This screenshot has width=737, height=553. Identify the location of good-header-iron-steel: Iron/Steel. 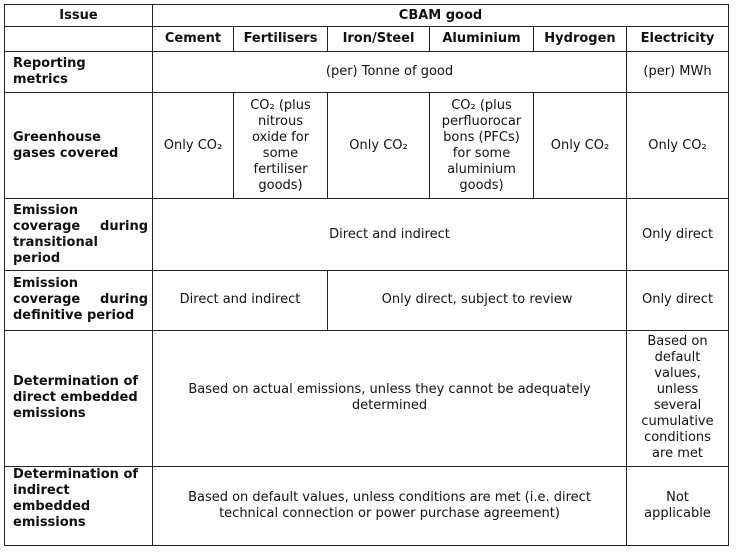
(378, 39).